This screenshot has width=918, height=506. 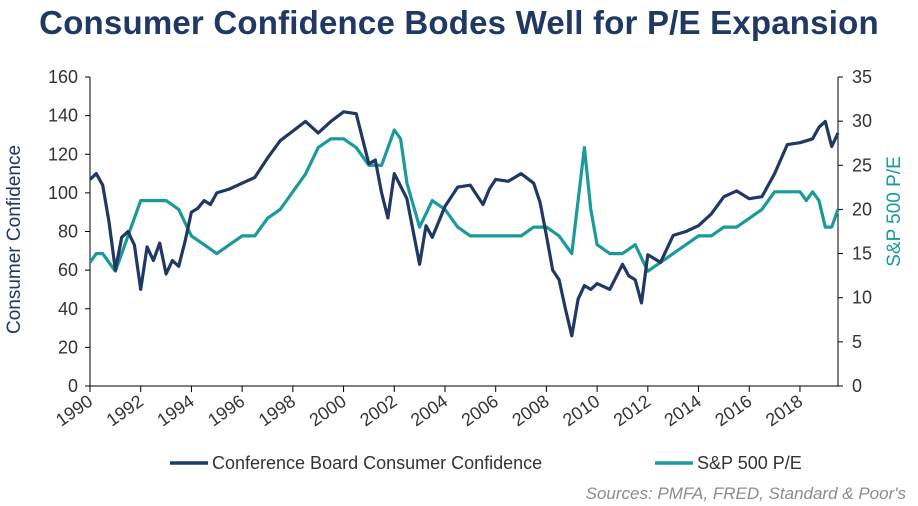 I want to click on left-tick-label: 80, so click(x=68, y=232).